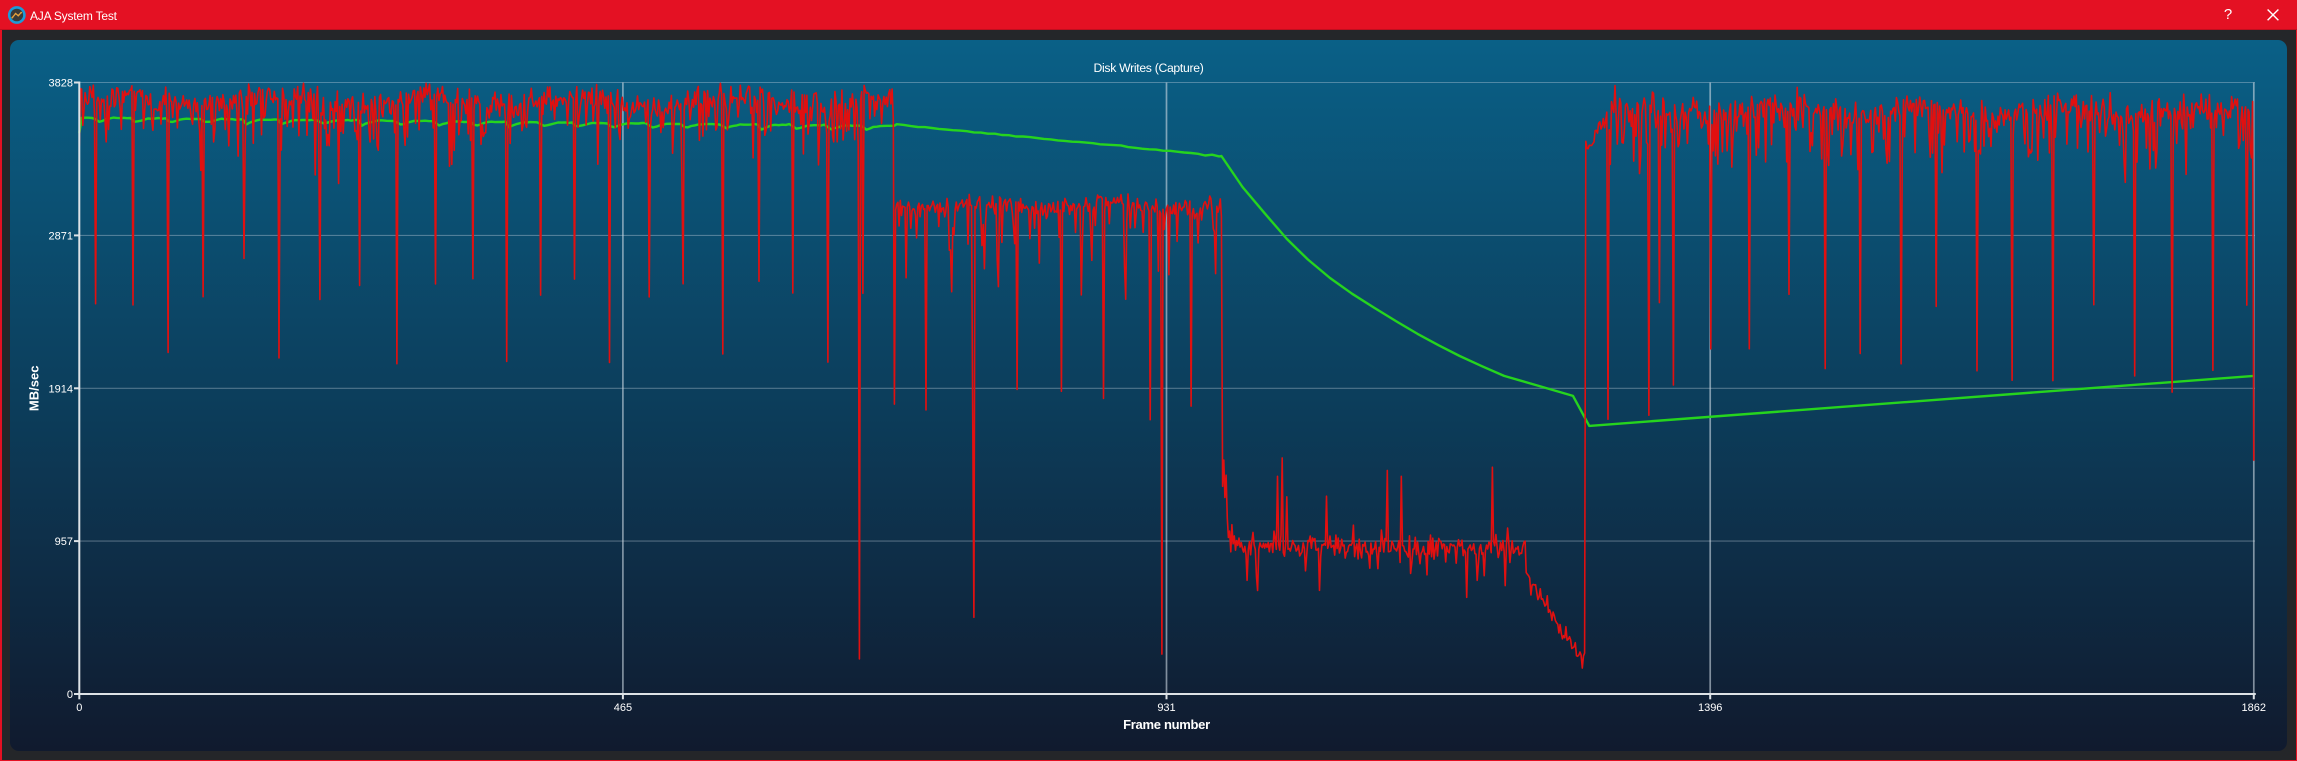 The width and height of the screenshot is (2297, 761). I want to click on svg-text: 465, so click(623, 708).